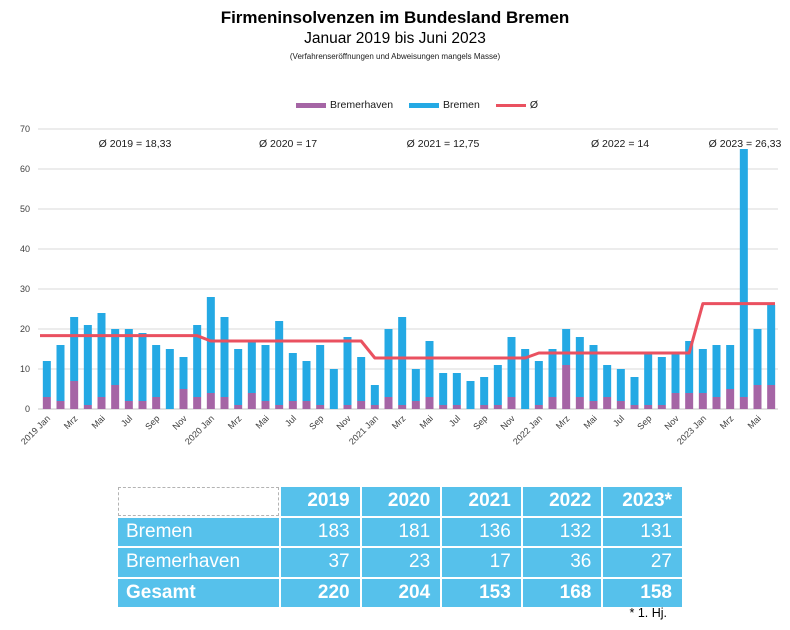  What do you see at coordinates (481, 592) in the screenshot?
I see `table-cell: 153` at bounding box center [481, 592].